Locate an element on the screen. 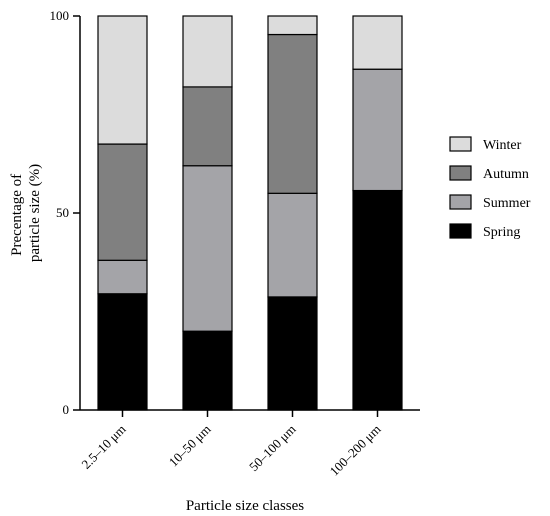  legend-label-winter: Winter is located at coordinates (502, 145).